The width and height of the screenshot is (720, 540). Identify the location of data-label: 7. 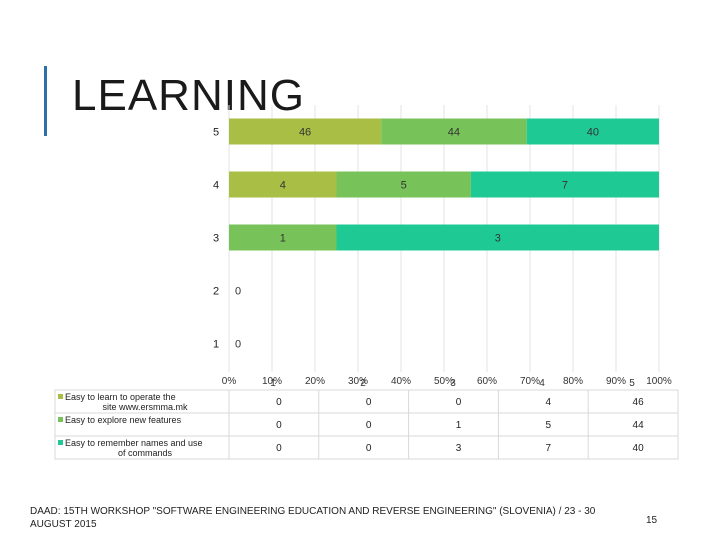
(565, 186).